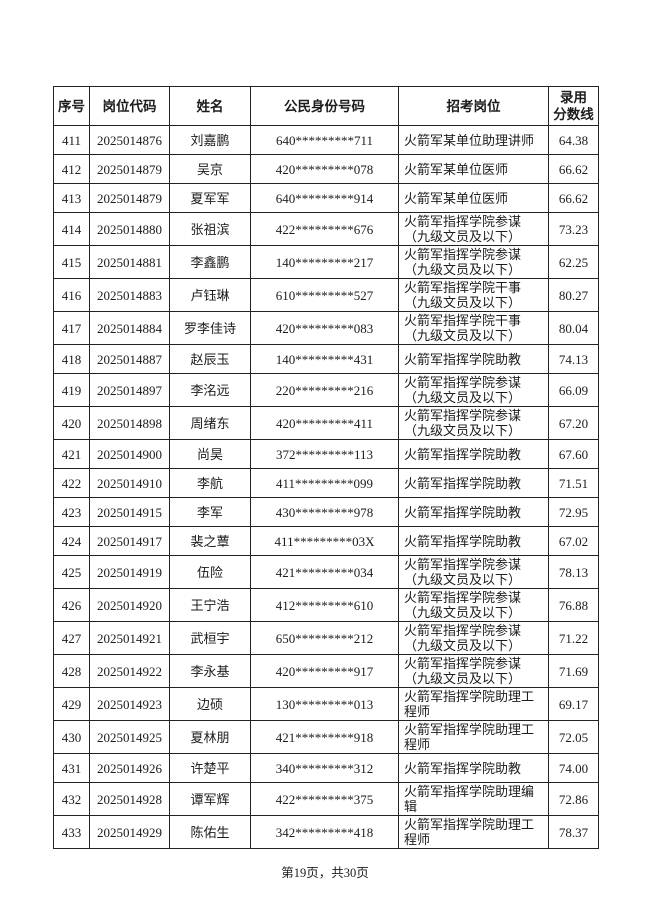 The width and height of the screenshot is (650, 920). Describe the element at coordinates (210, 512) in the screenshot. I see `cell-name: 李军` at that location.